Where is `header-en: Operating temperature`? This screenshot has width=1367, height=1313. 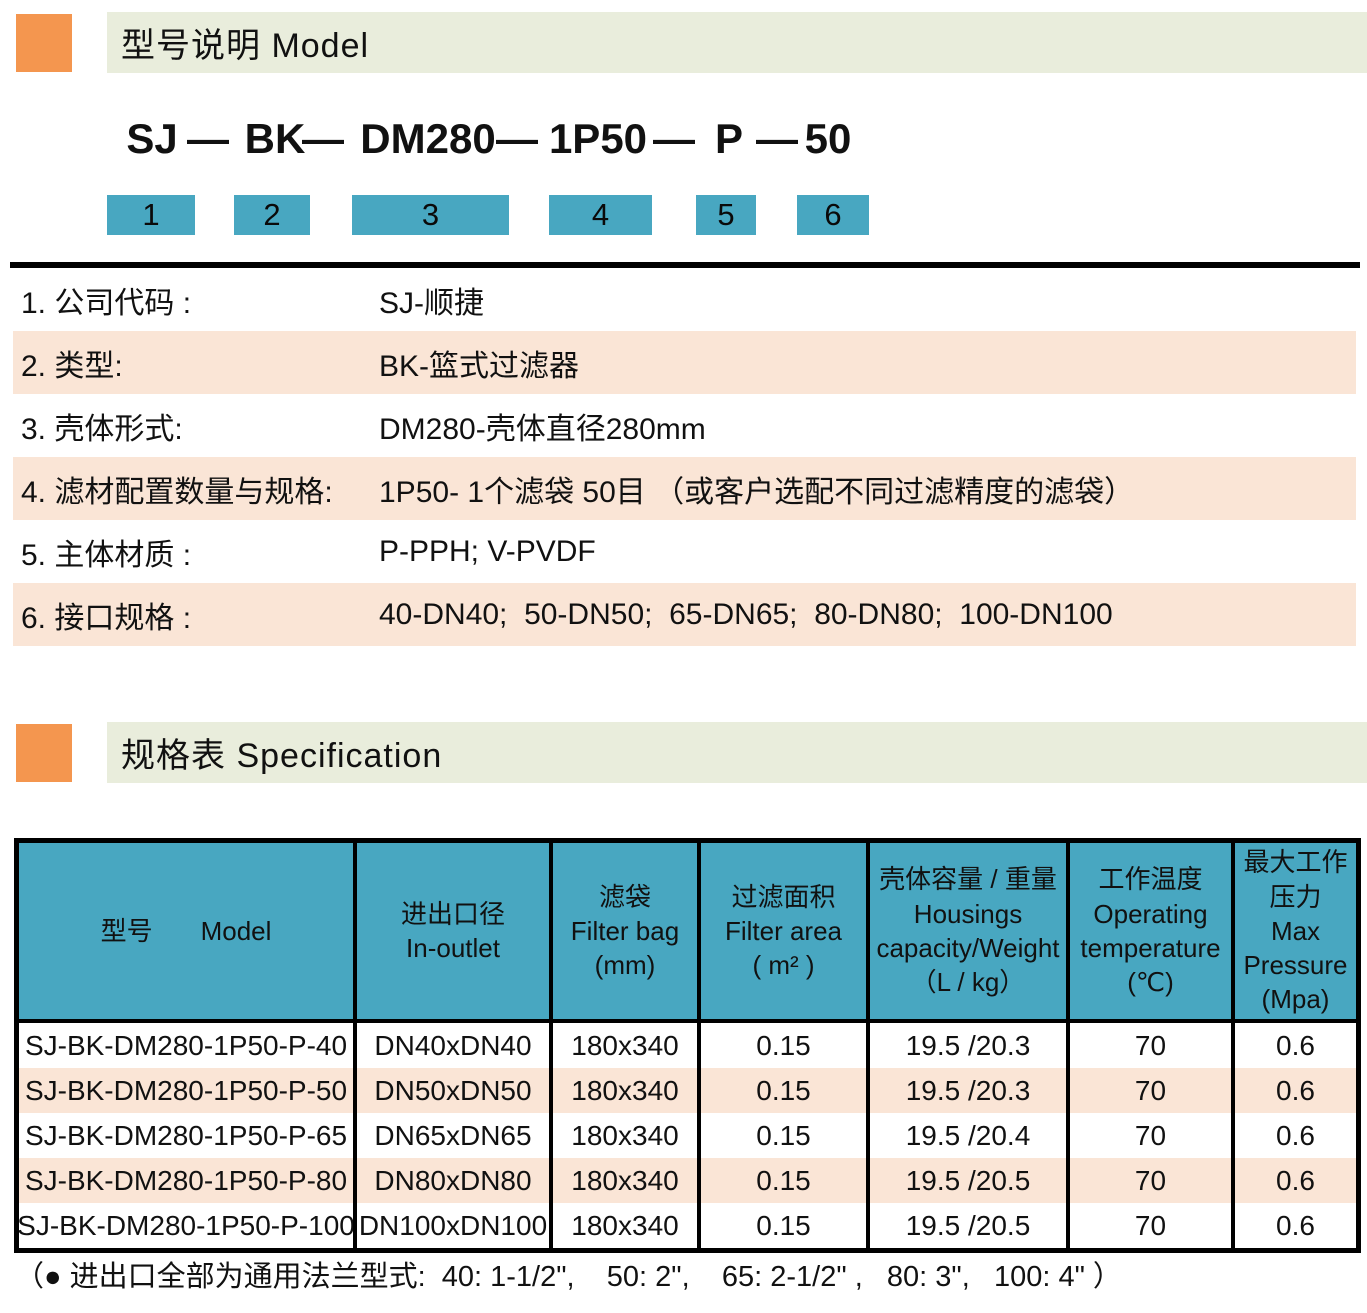 header-en: Operating temperature is located at coordinates (1150, 930).